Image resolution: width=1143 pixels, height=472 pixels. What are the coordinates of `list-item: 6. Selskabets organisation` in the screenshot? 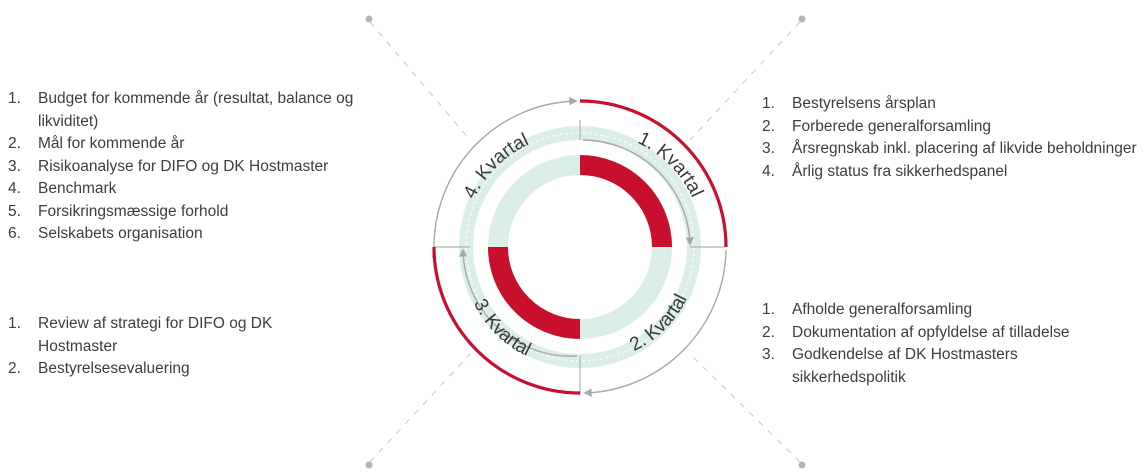 It's located at (105, 233).